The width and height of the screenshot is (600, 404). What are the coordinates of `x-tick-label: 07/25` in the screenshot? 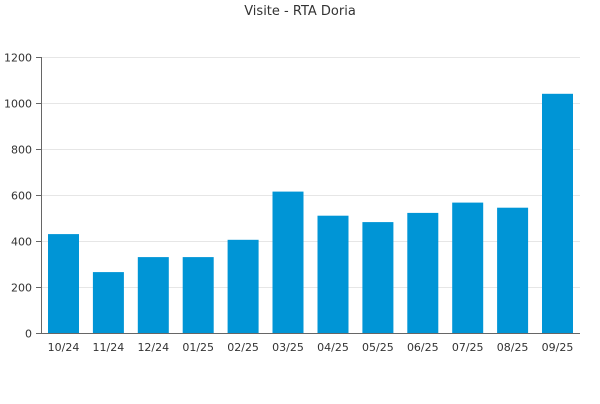 It's located at (468, 347).